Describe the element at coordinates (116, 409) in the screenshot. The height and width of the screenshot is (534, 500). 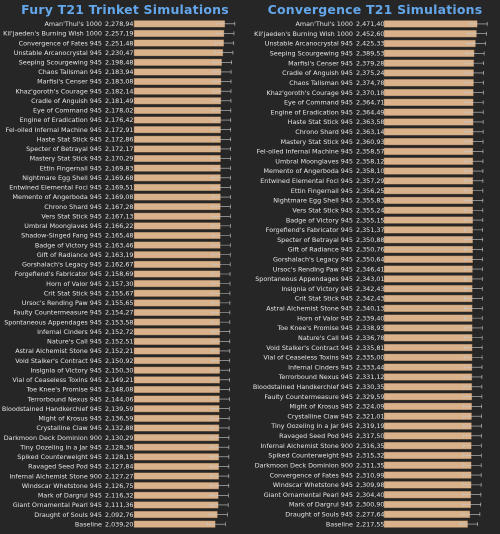
I see `bar-row: Bloodstained Handkerchief 945 2,139,593` at that location.